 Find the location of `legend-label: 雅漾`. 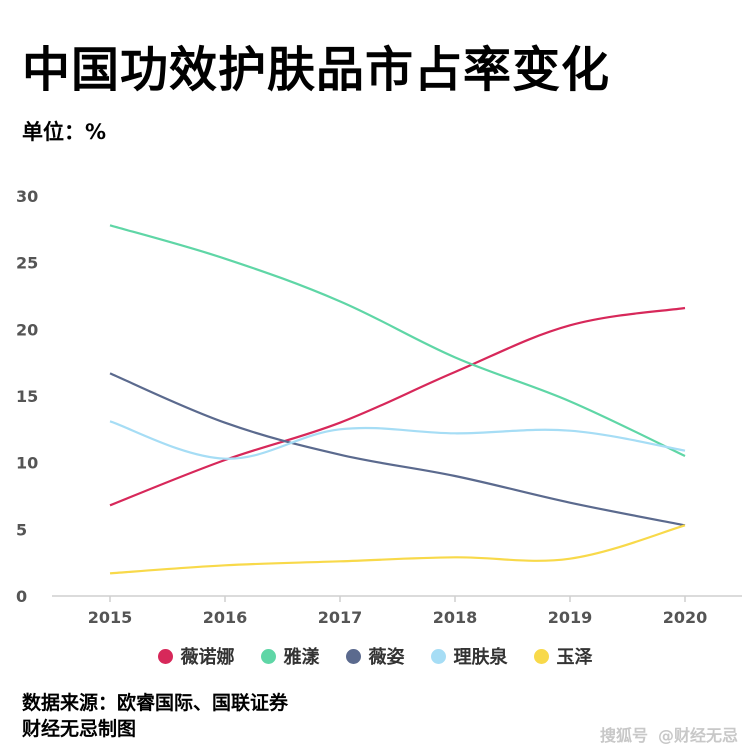

legend-label: 雅漾 is located at coordinates (301, 657).